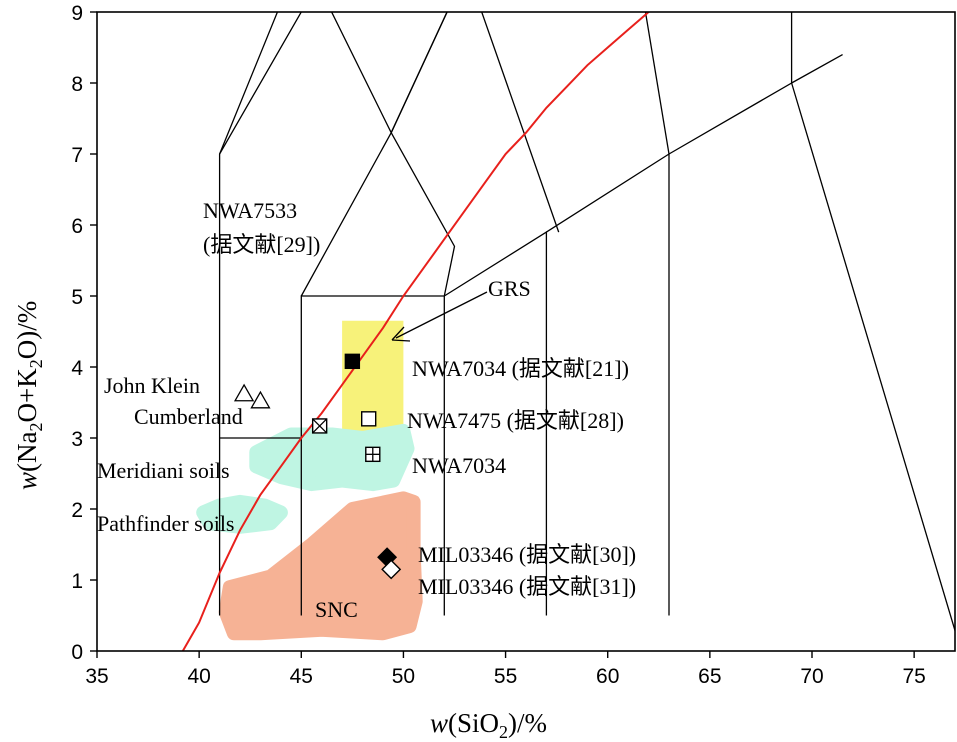 The height and width of the screenshot is (742, 957). Describe the element at coordinates (459, 465) in the screenshot. I see `label-nwa7034: NWA7034` at that location.